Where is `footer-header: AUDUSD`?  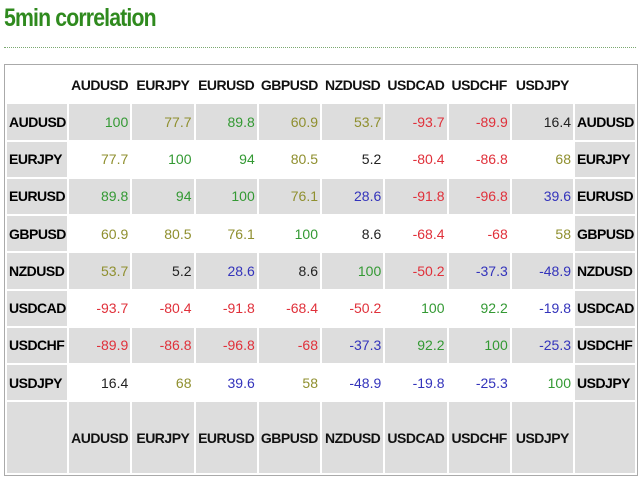
footer-header: AUDUSD is located at coordinates (100, 437).